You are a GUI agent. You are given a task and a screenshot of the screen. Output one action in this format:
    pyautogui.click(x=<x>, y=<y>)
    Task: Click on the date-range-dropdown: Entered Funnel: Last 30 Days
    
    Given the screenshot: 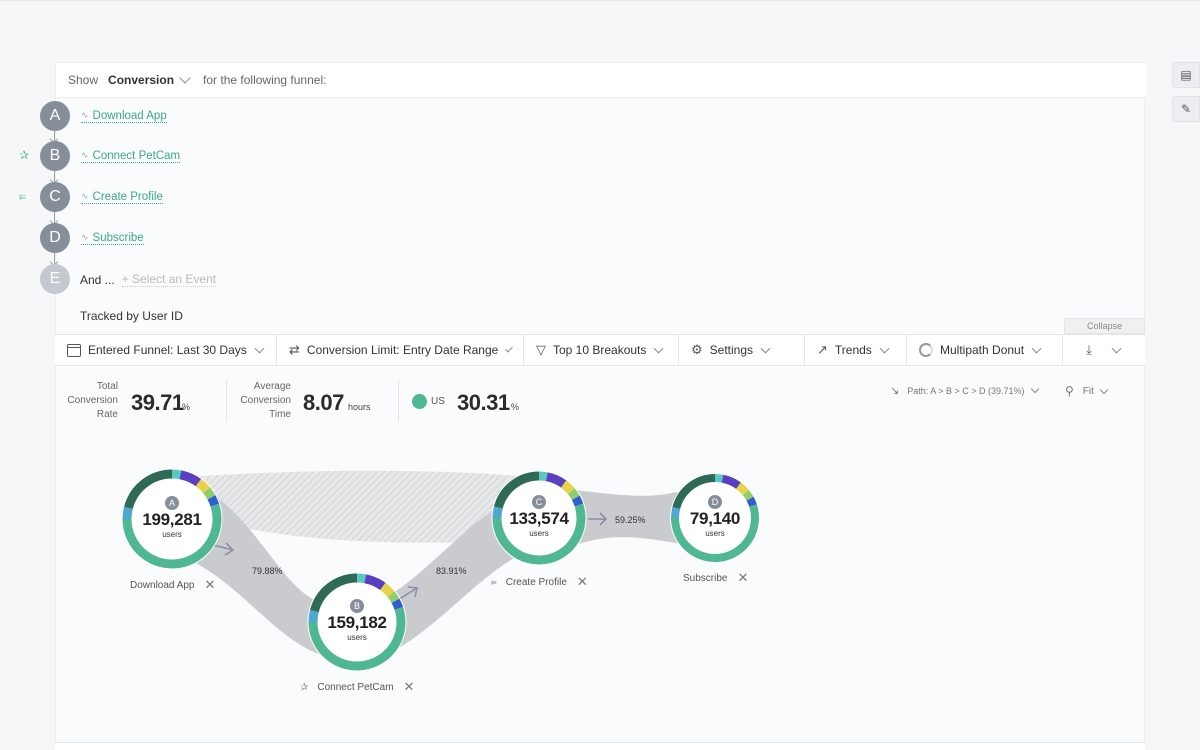 What is the action you would take?
    pyautogui.click(x=166, y=350)
    